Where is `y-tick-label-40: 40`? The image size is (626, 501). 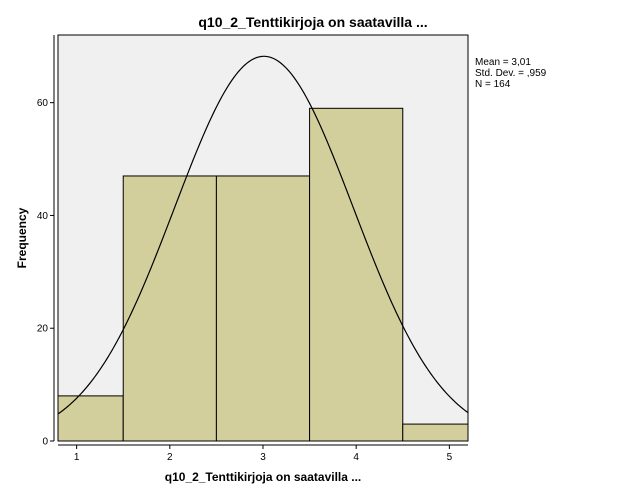
y-tick-label-40: 40 is located at coordinates (43, 216).